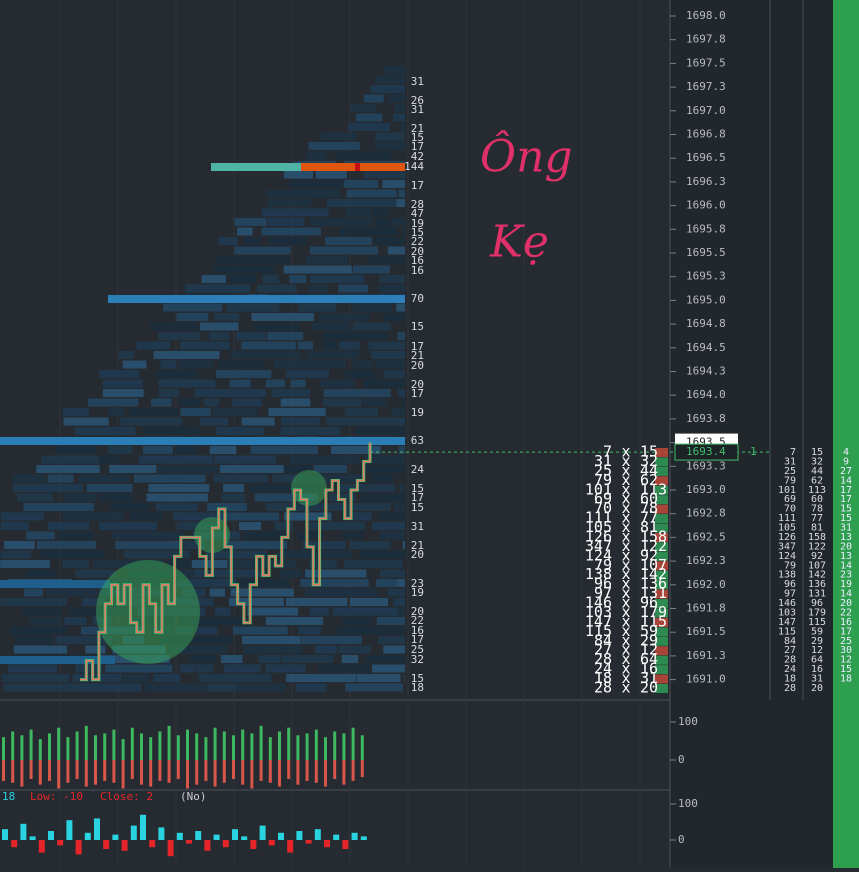 The image size is (859, 872). What do you see at coordinates (417, 526) in the screenshot?
I see `level-size: 31` at bounding box center [417, 526].